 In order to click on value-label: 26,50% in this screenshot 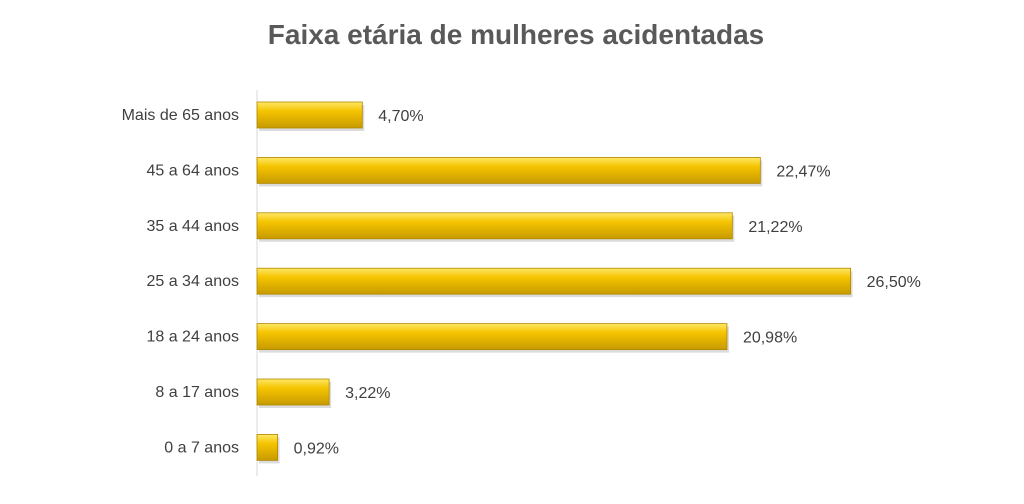, I will do `click(894, 282)`.